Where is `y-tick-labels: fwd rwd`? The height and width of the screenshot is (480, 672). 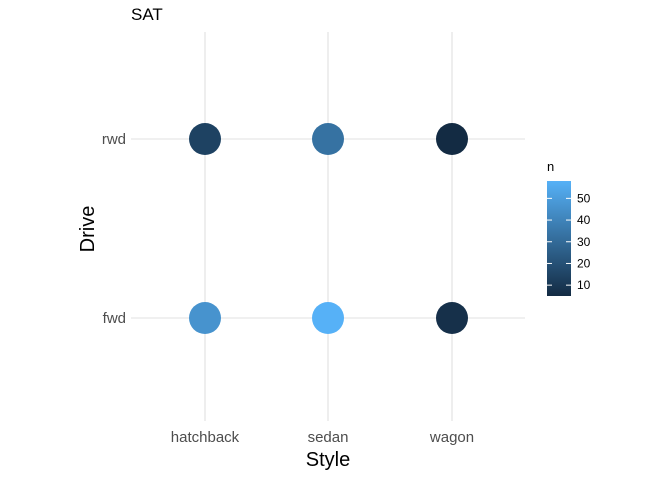
y-tick-labels: fwd rwd is located at coordinates (114, 229).